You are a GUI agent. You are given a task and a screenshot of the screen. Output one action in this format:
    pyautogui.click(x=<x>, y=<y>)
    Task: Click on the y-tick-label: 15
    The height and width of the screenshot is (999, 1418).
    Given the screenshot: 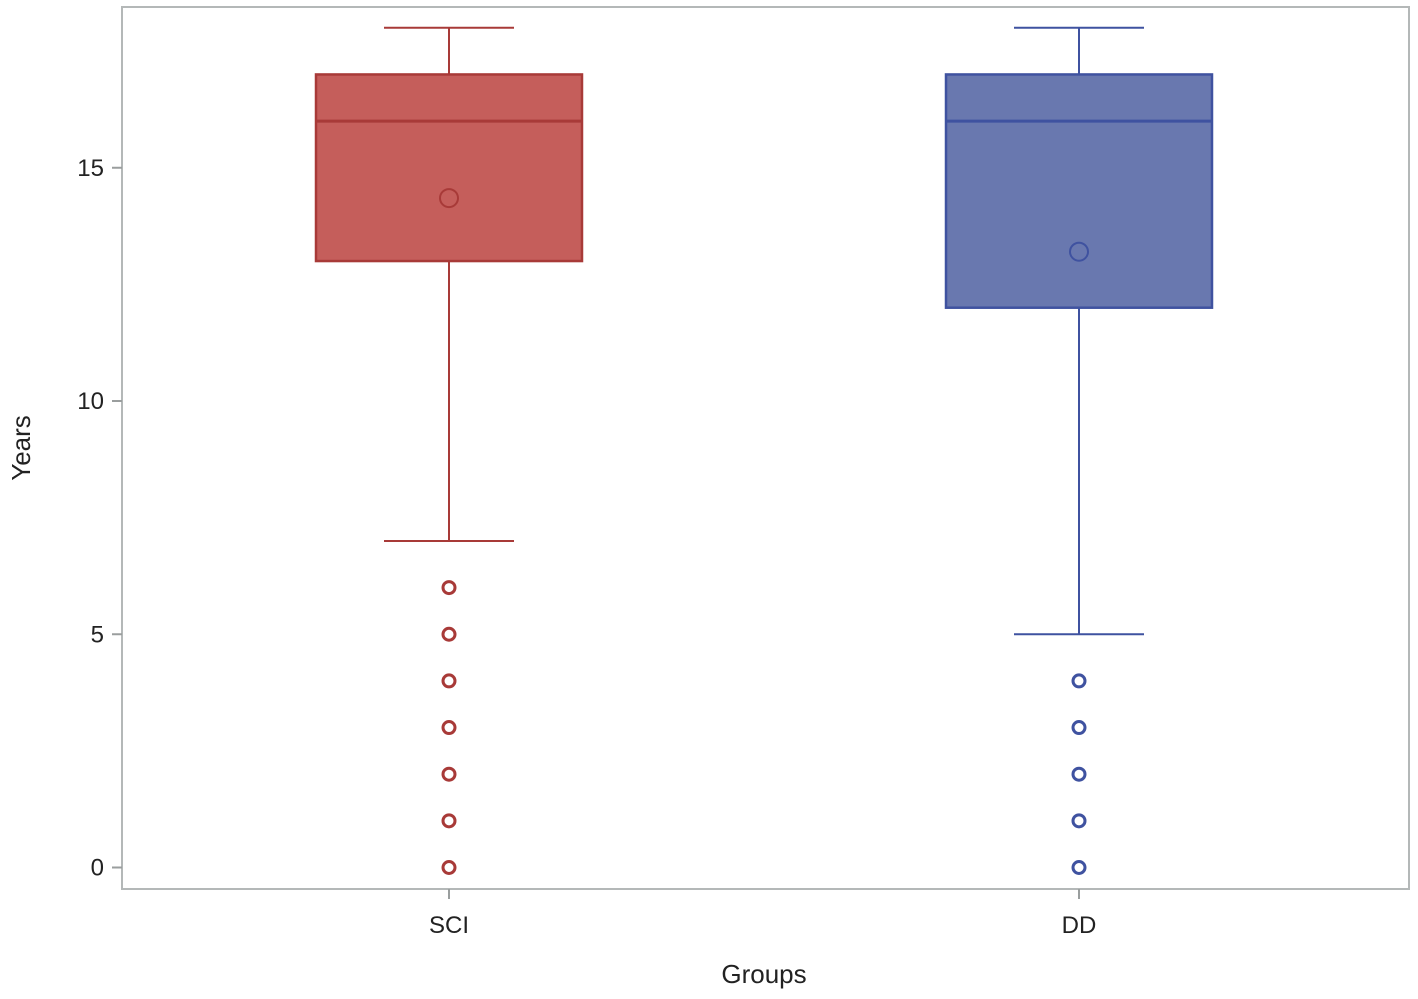 What is the action you would take?
    pyautogui.click(x=90, y=168)
    